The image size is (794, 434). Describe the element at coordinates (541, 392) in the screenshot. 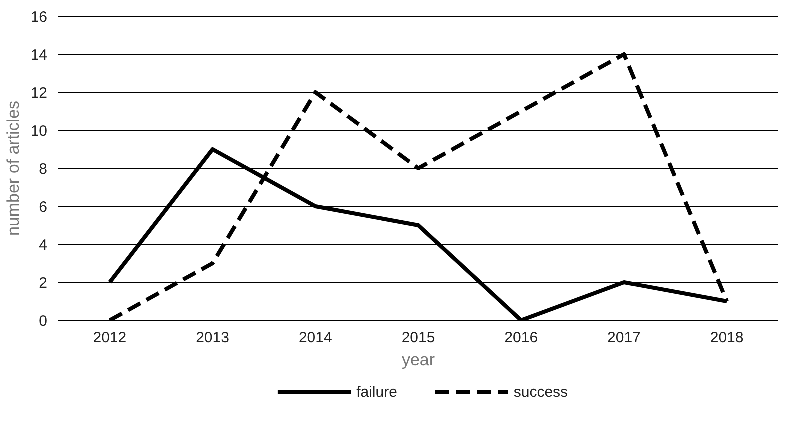

I see `legend-label: success` at that location.